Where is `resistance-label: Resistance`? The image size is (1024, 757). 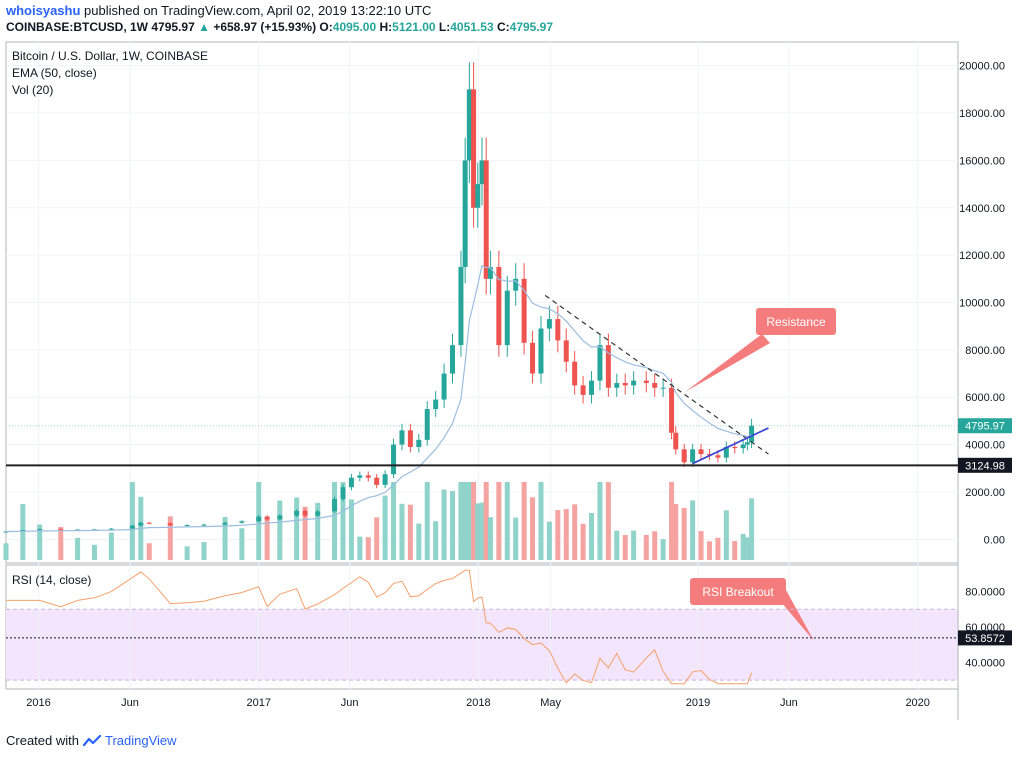
resistance-label: Resistance is located at coordinates (796, 322).